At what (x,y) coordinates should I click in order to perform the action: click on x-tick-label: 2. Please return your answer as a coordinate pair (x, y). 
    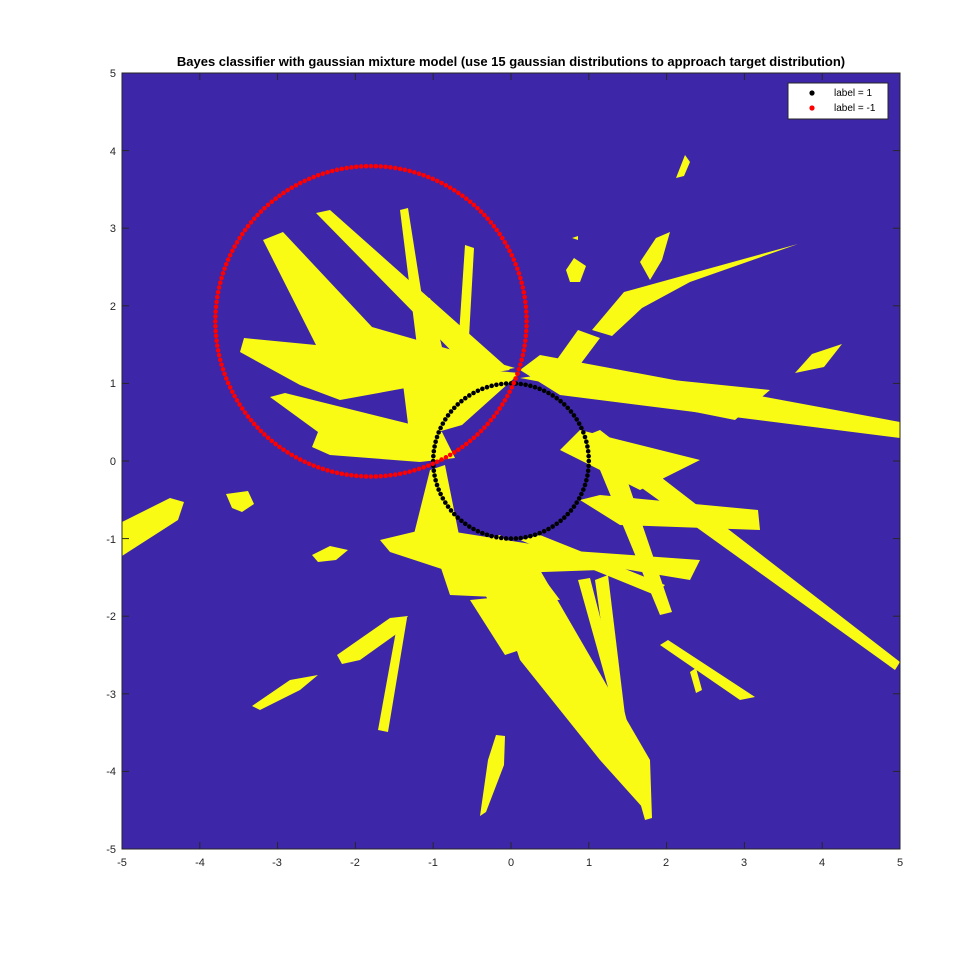
    Looking at the image, I should click on (666, 863).